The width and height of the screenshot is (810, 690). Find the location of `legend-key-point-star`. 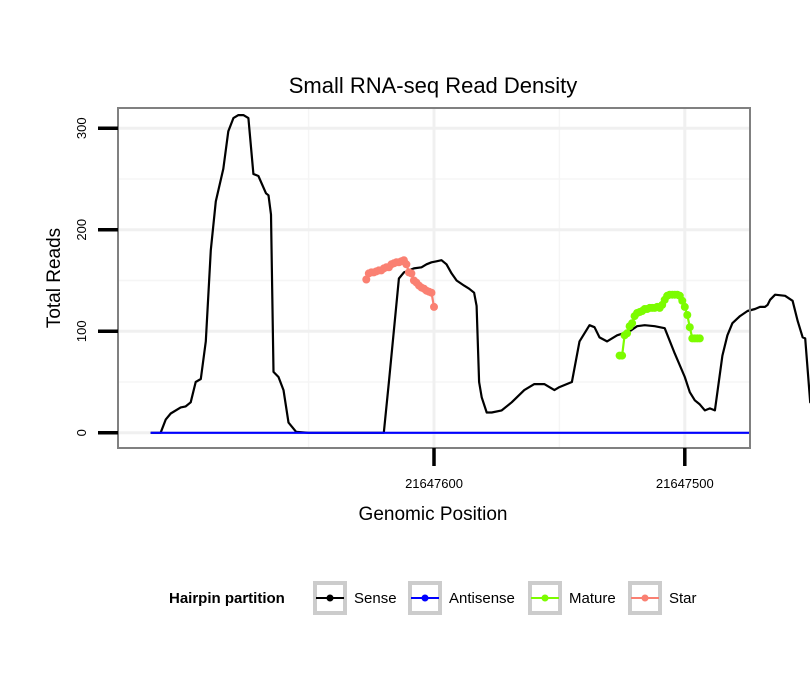

legend-key-point-star is located at coordinates (645, 598).